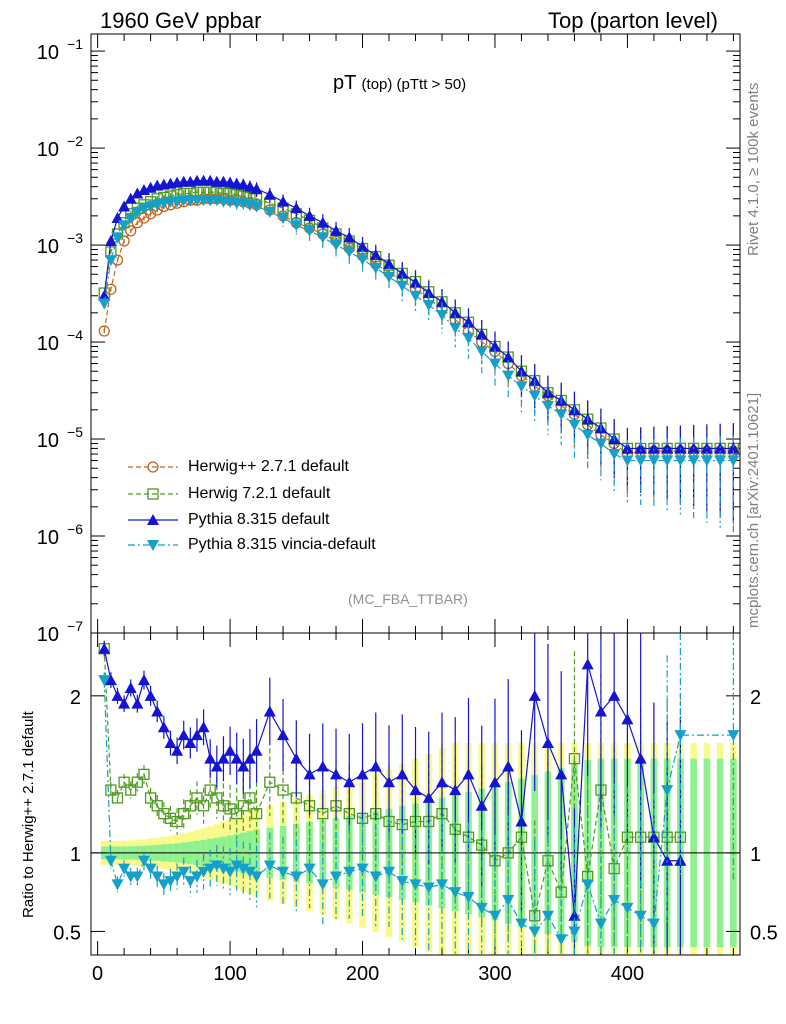 The height and width of the screenshot is (1024, 786). I want to click on legend-label-herwigpp: Herwig++ 2.7.1 default, so click(268, 466).